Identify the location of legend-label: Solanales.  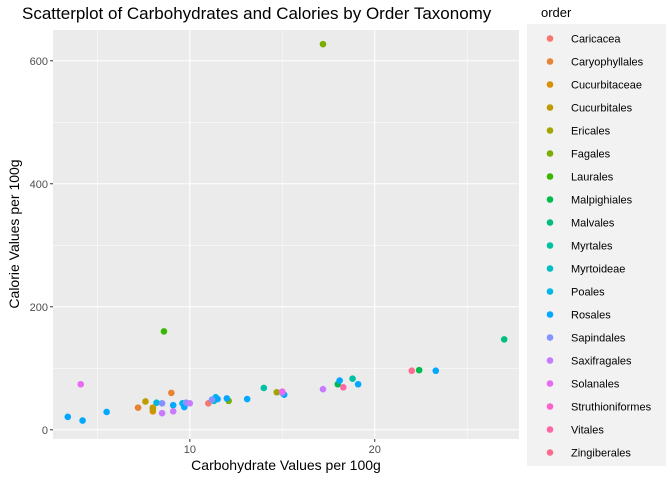
(595, 385).